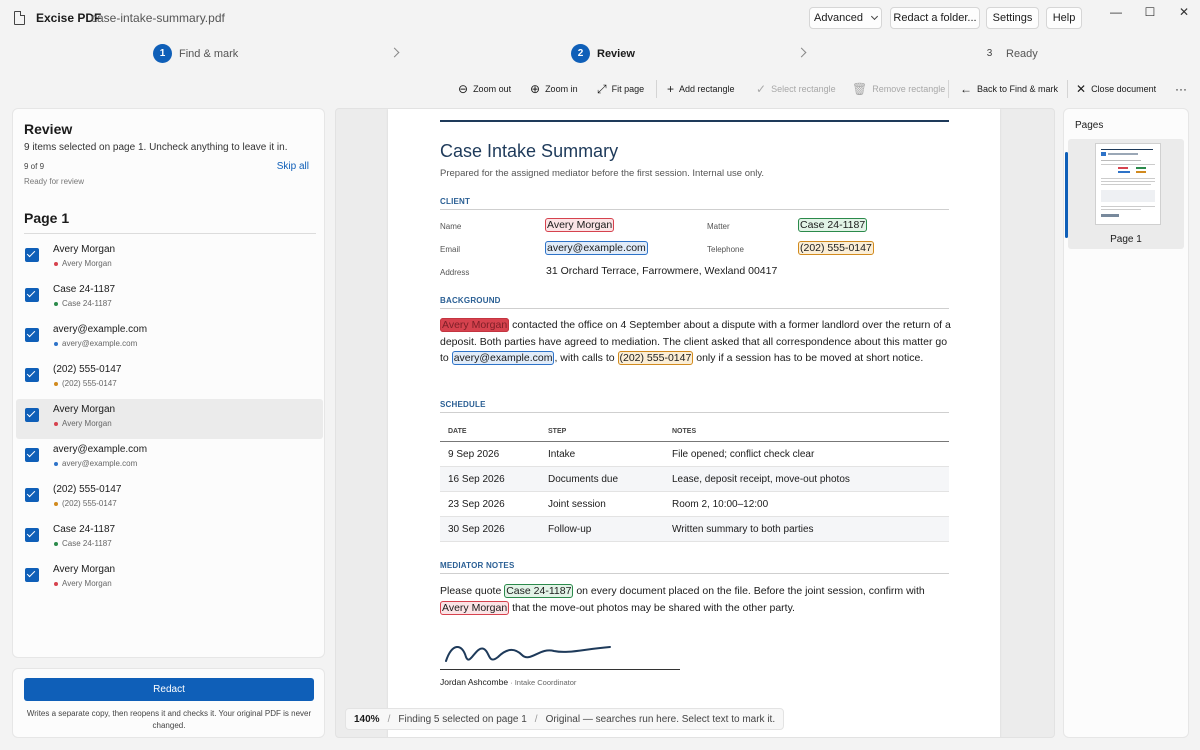 This screenshot has width=1200, height=750. I want to click on toolbar-divider, so click(656, 89).